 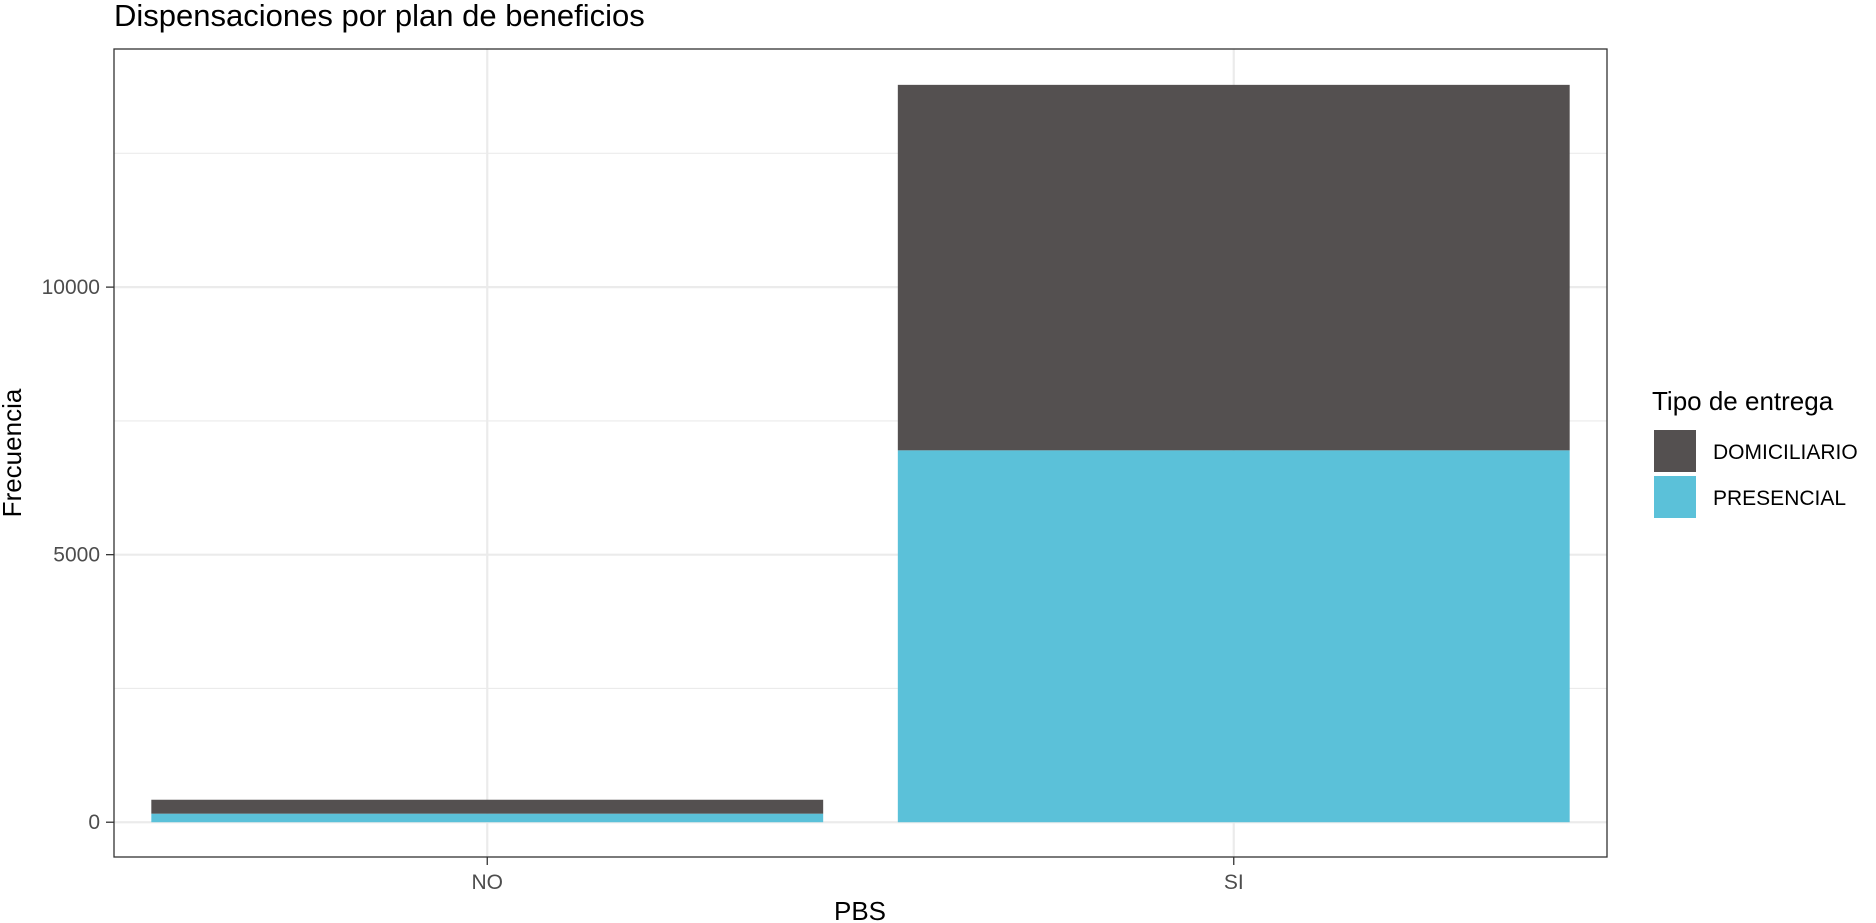 What do you see at coordinates (487, 818) in the screenshot?
I see `bar-no-presencial` at bounding box center [487, 818].